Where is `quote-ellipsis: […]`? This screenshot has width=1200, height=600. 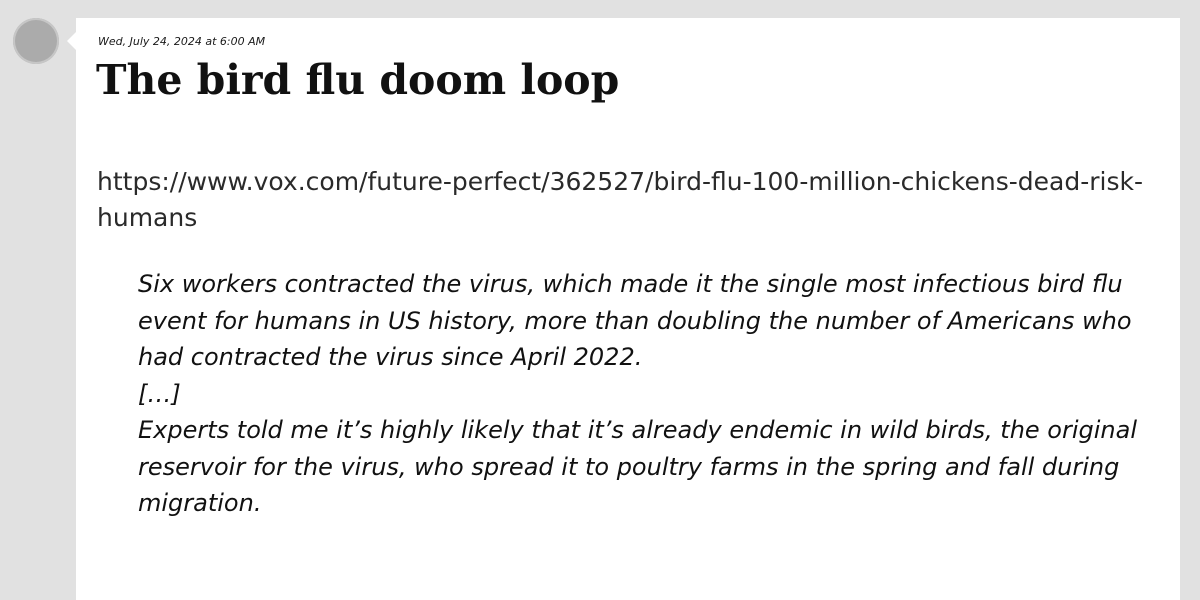
quote-ellipsis: […] is located at coordinates (159, 393).